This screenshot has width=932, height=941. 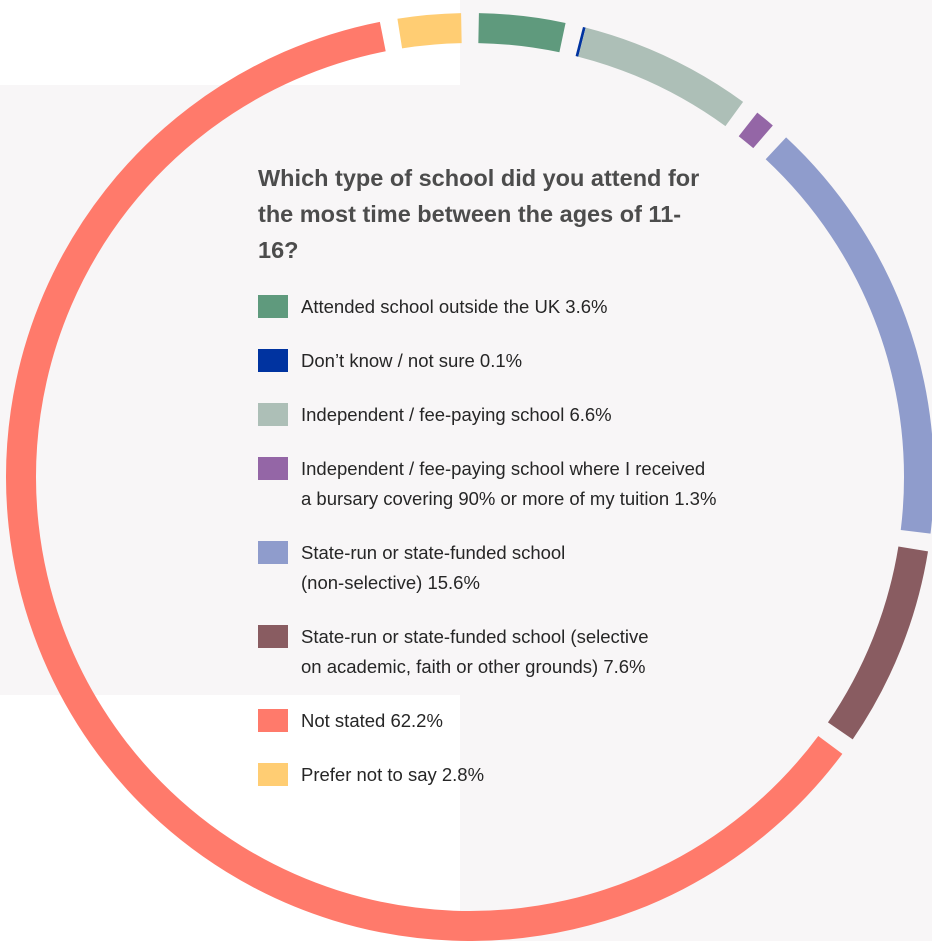 I want to click on legend-label: State-run or state-funded school, so click(x=433, y=552).